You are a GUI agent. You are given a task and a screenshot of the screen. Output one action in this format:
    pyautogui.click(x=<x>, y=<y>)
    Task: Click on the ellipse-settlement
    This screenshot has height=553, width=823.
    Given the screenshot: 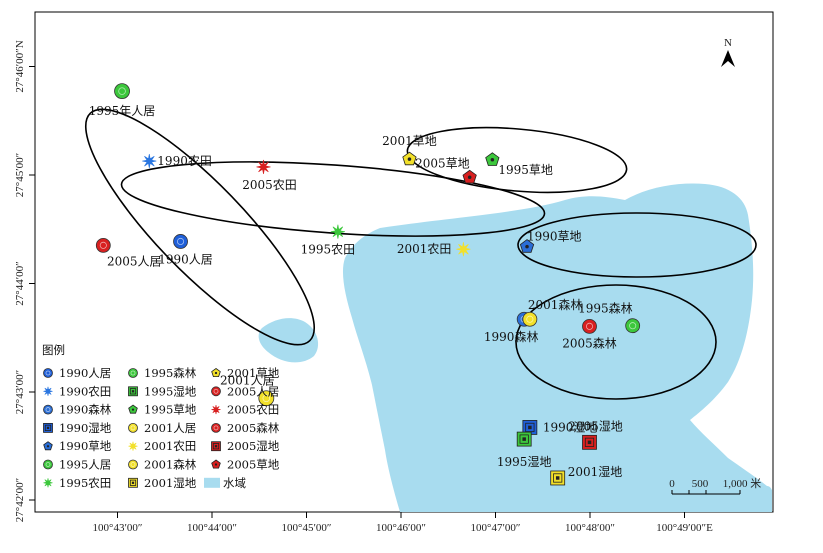 What is the action you would take?
    pyautogui.click(x=200, y=227)
    